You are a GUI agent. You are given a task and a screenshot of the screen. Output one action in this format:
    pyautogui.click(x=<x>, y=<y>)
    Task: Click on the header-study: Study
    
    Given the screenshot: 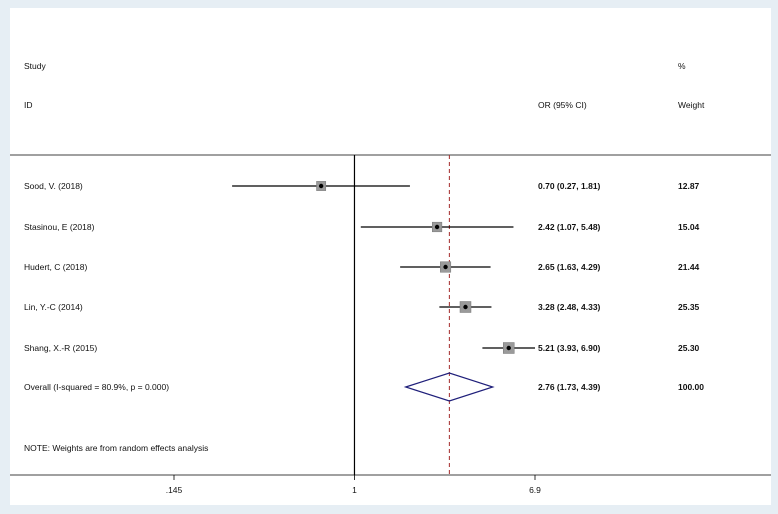 What is the action you would take?
    pyautogui.click(x=35, y=66)
    